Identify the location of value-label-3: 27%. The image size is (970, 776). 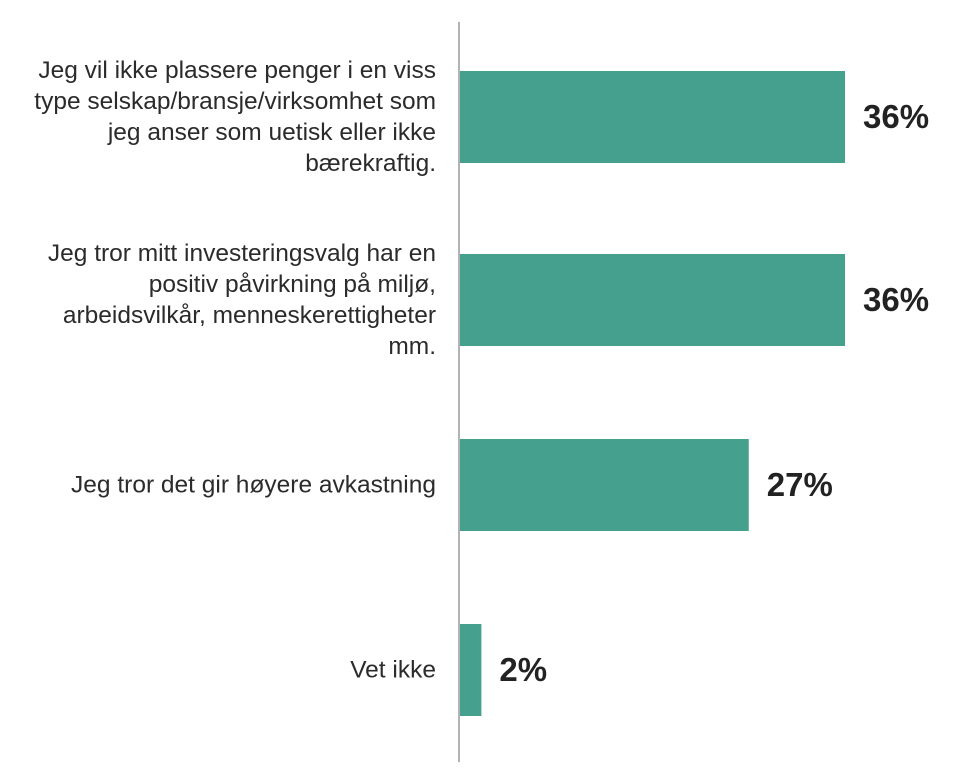
(799, 484).